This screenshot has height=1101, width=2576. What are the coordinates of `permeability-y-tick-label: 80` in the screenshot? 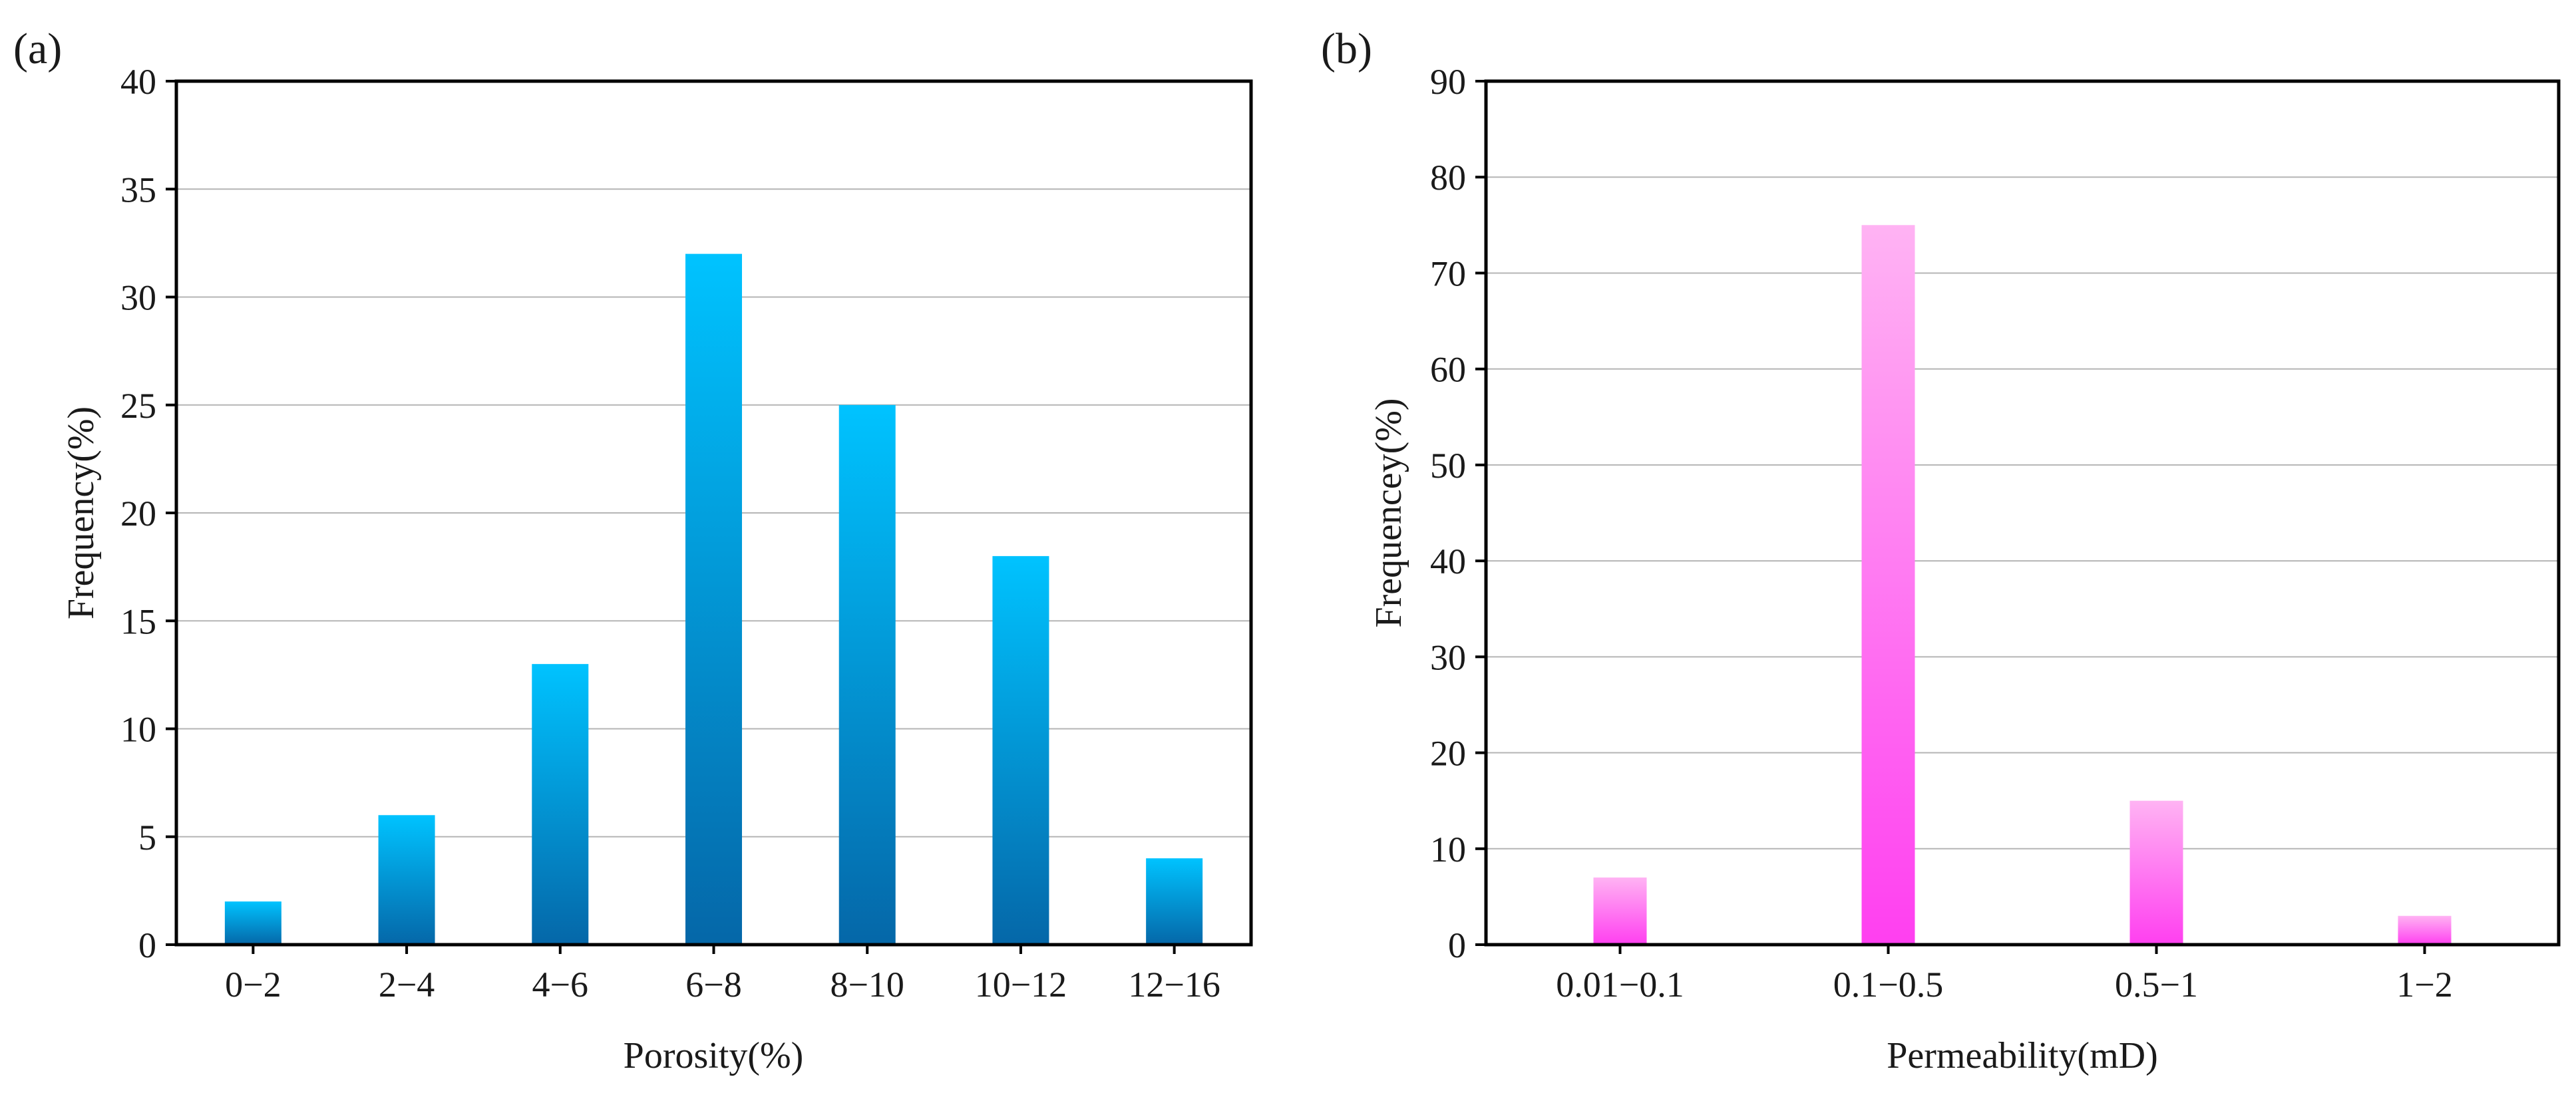 It's located at (1448, 178).